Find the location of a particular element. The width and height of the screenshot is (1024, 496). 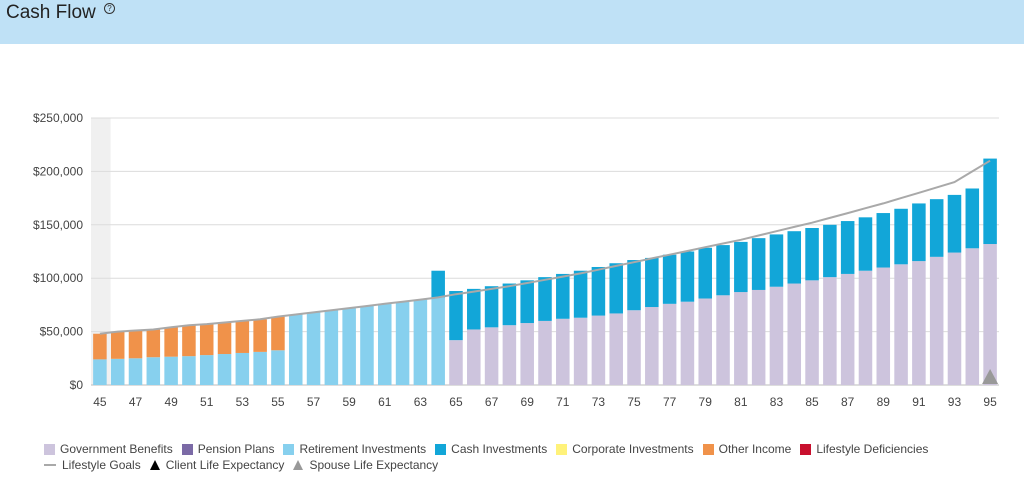

legend-label: Lifestyle Deficiencies is located at coordinates (872, 449).